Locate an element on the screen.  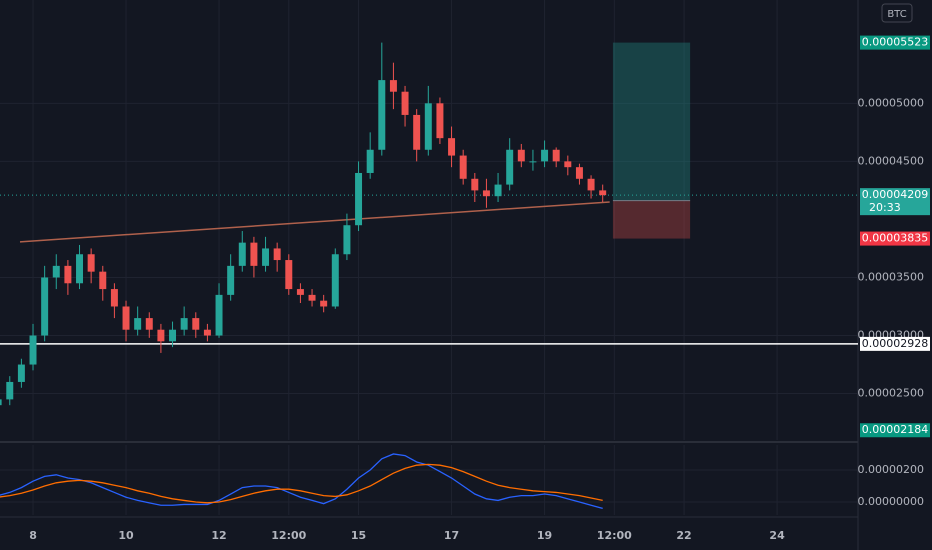
y-tick-label: 0.00004500 is located at coordinates (891, 160).